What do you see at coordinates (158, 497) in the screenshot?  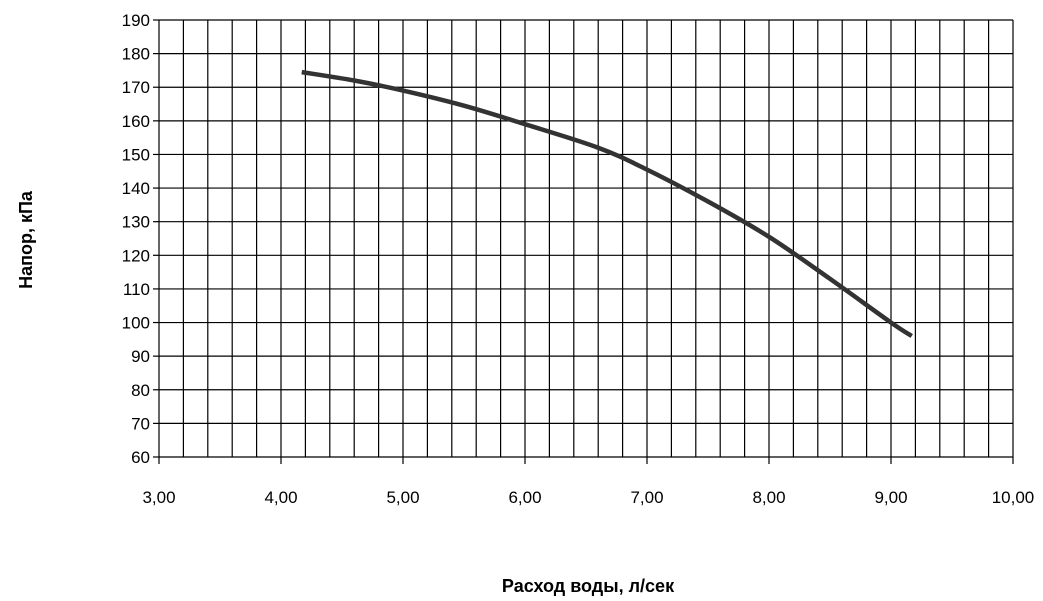 I see `x-tick-label: 3,00` at bounding box center [158, 497].